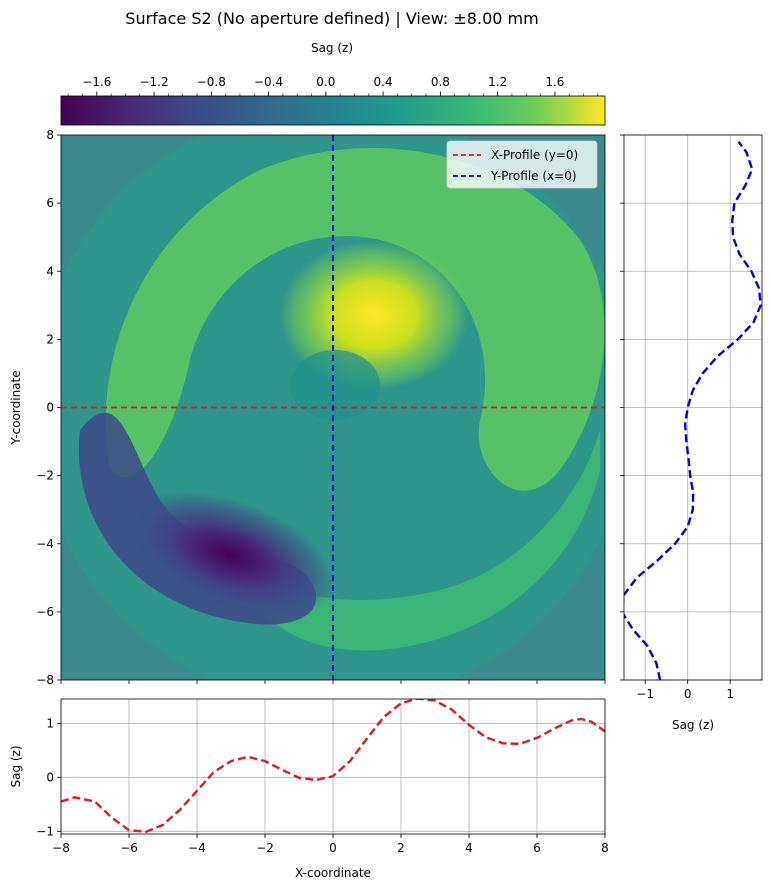 The image size is (771, 890). I want to click on x-profile-ytick-label: −1, so click(45, 831).